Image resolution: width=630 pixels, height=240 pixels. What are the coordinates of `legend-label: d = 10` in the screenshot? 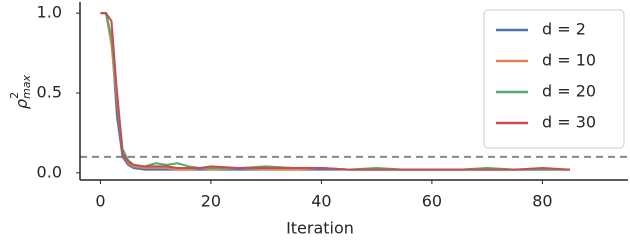 It's located at (569, 60).